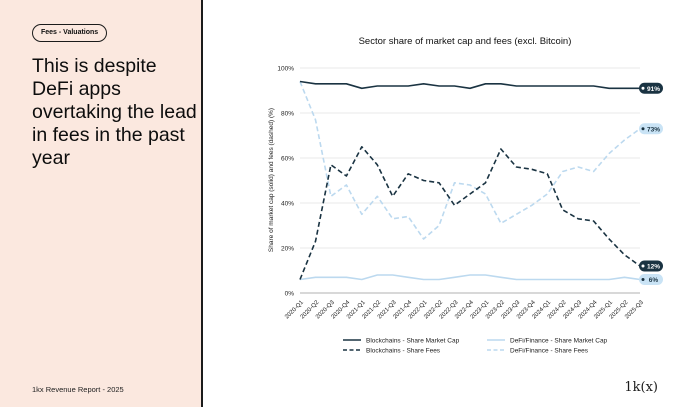  Describe the element at coordinates (654, 280) in the screenshot. I see `end-label: 6%` at that location.